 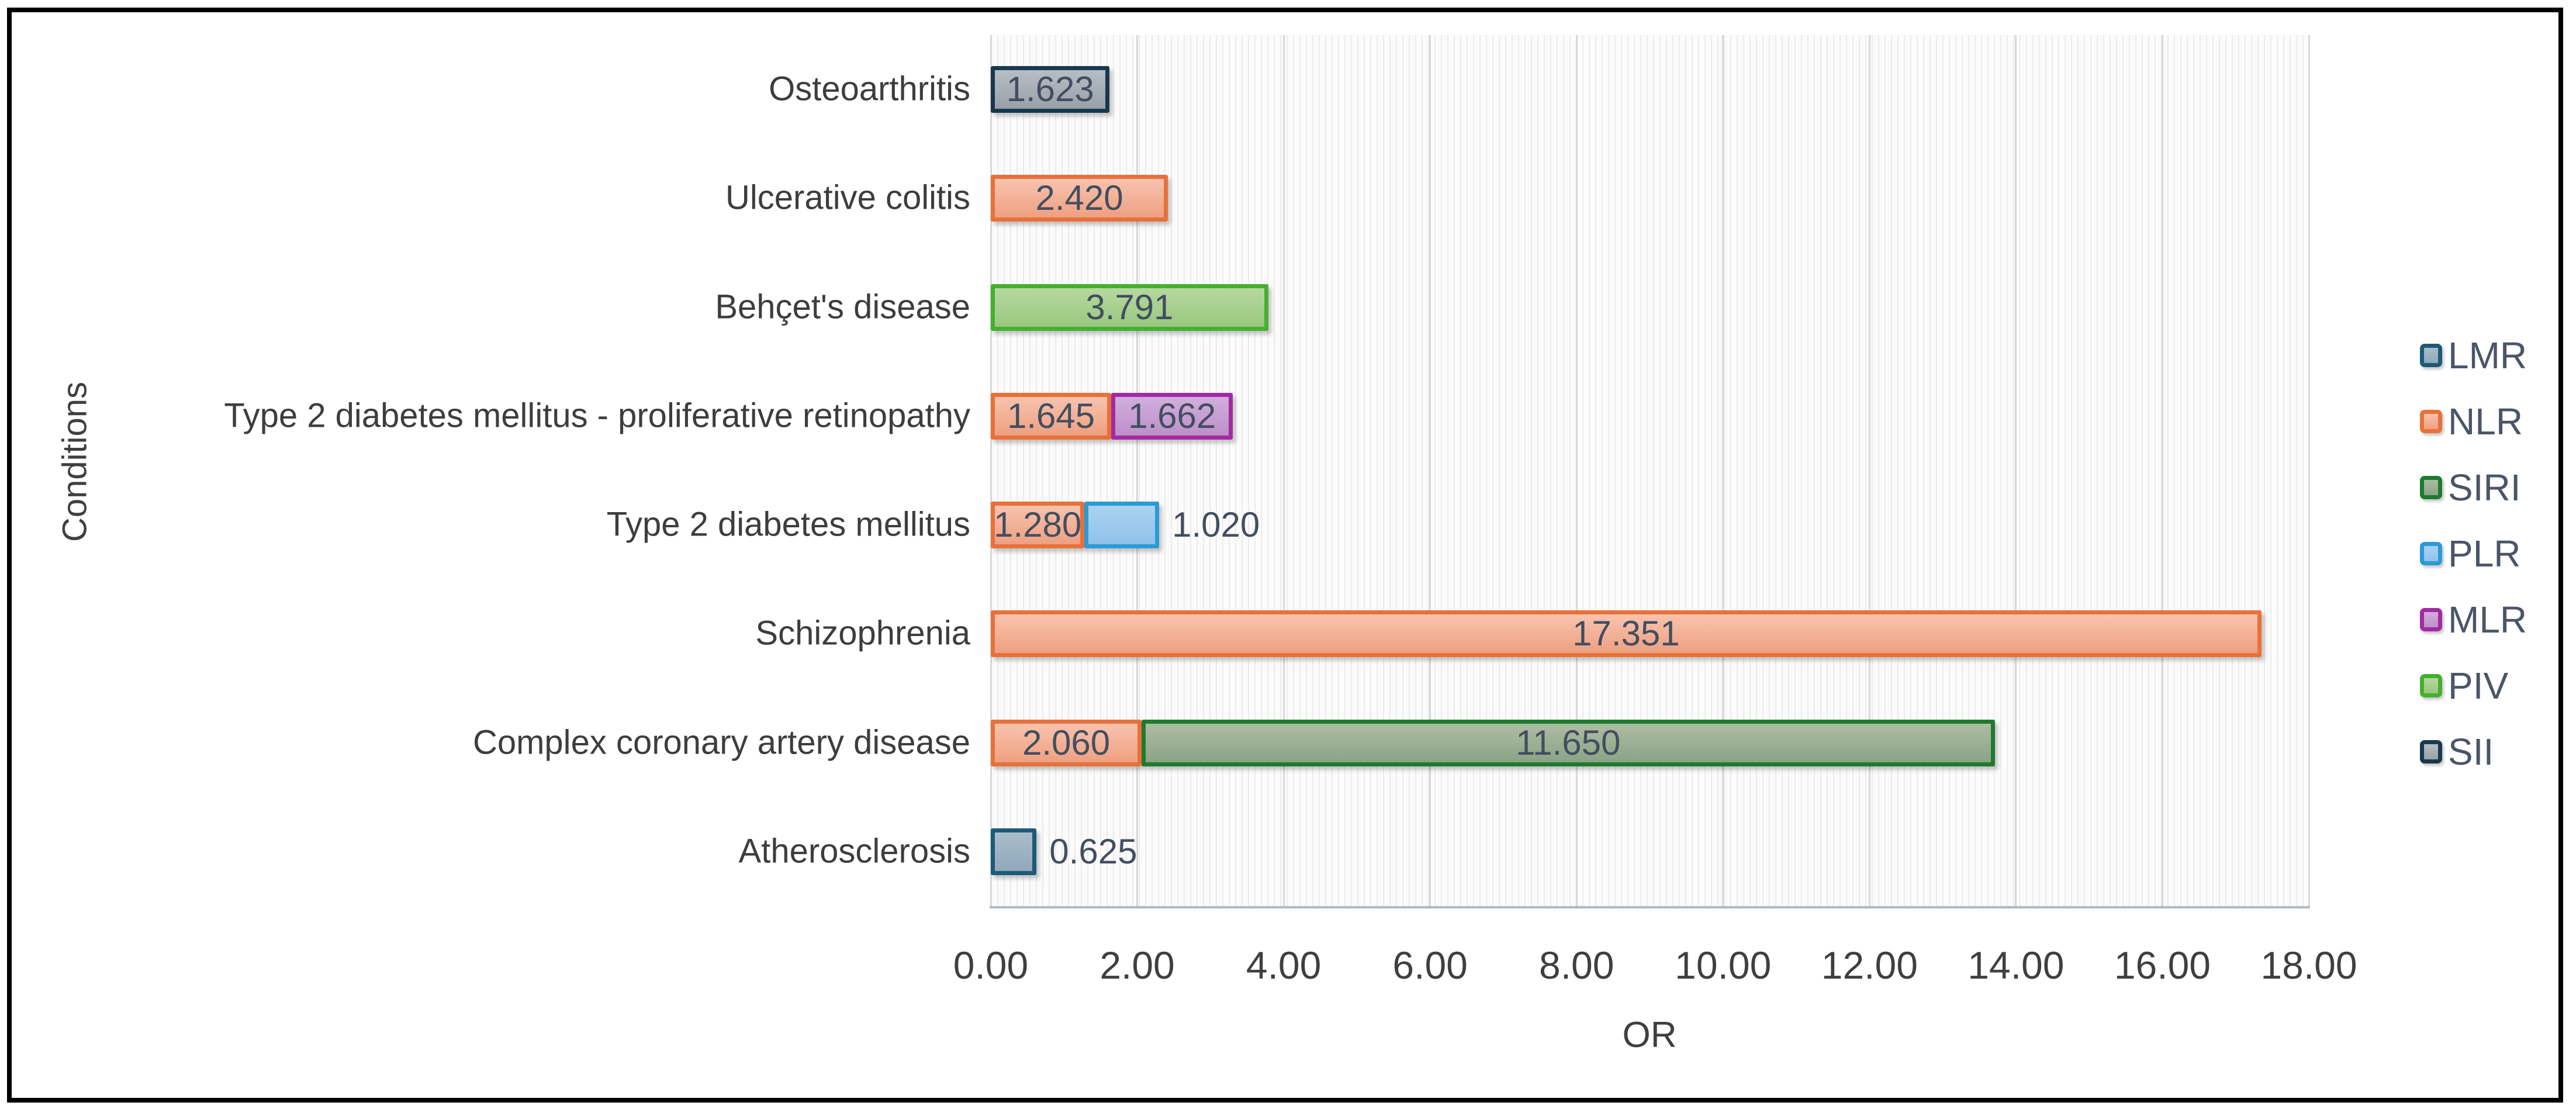 I want to click on bar-segment-nlr: 1.280, so click(x=1038, y=525).